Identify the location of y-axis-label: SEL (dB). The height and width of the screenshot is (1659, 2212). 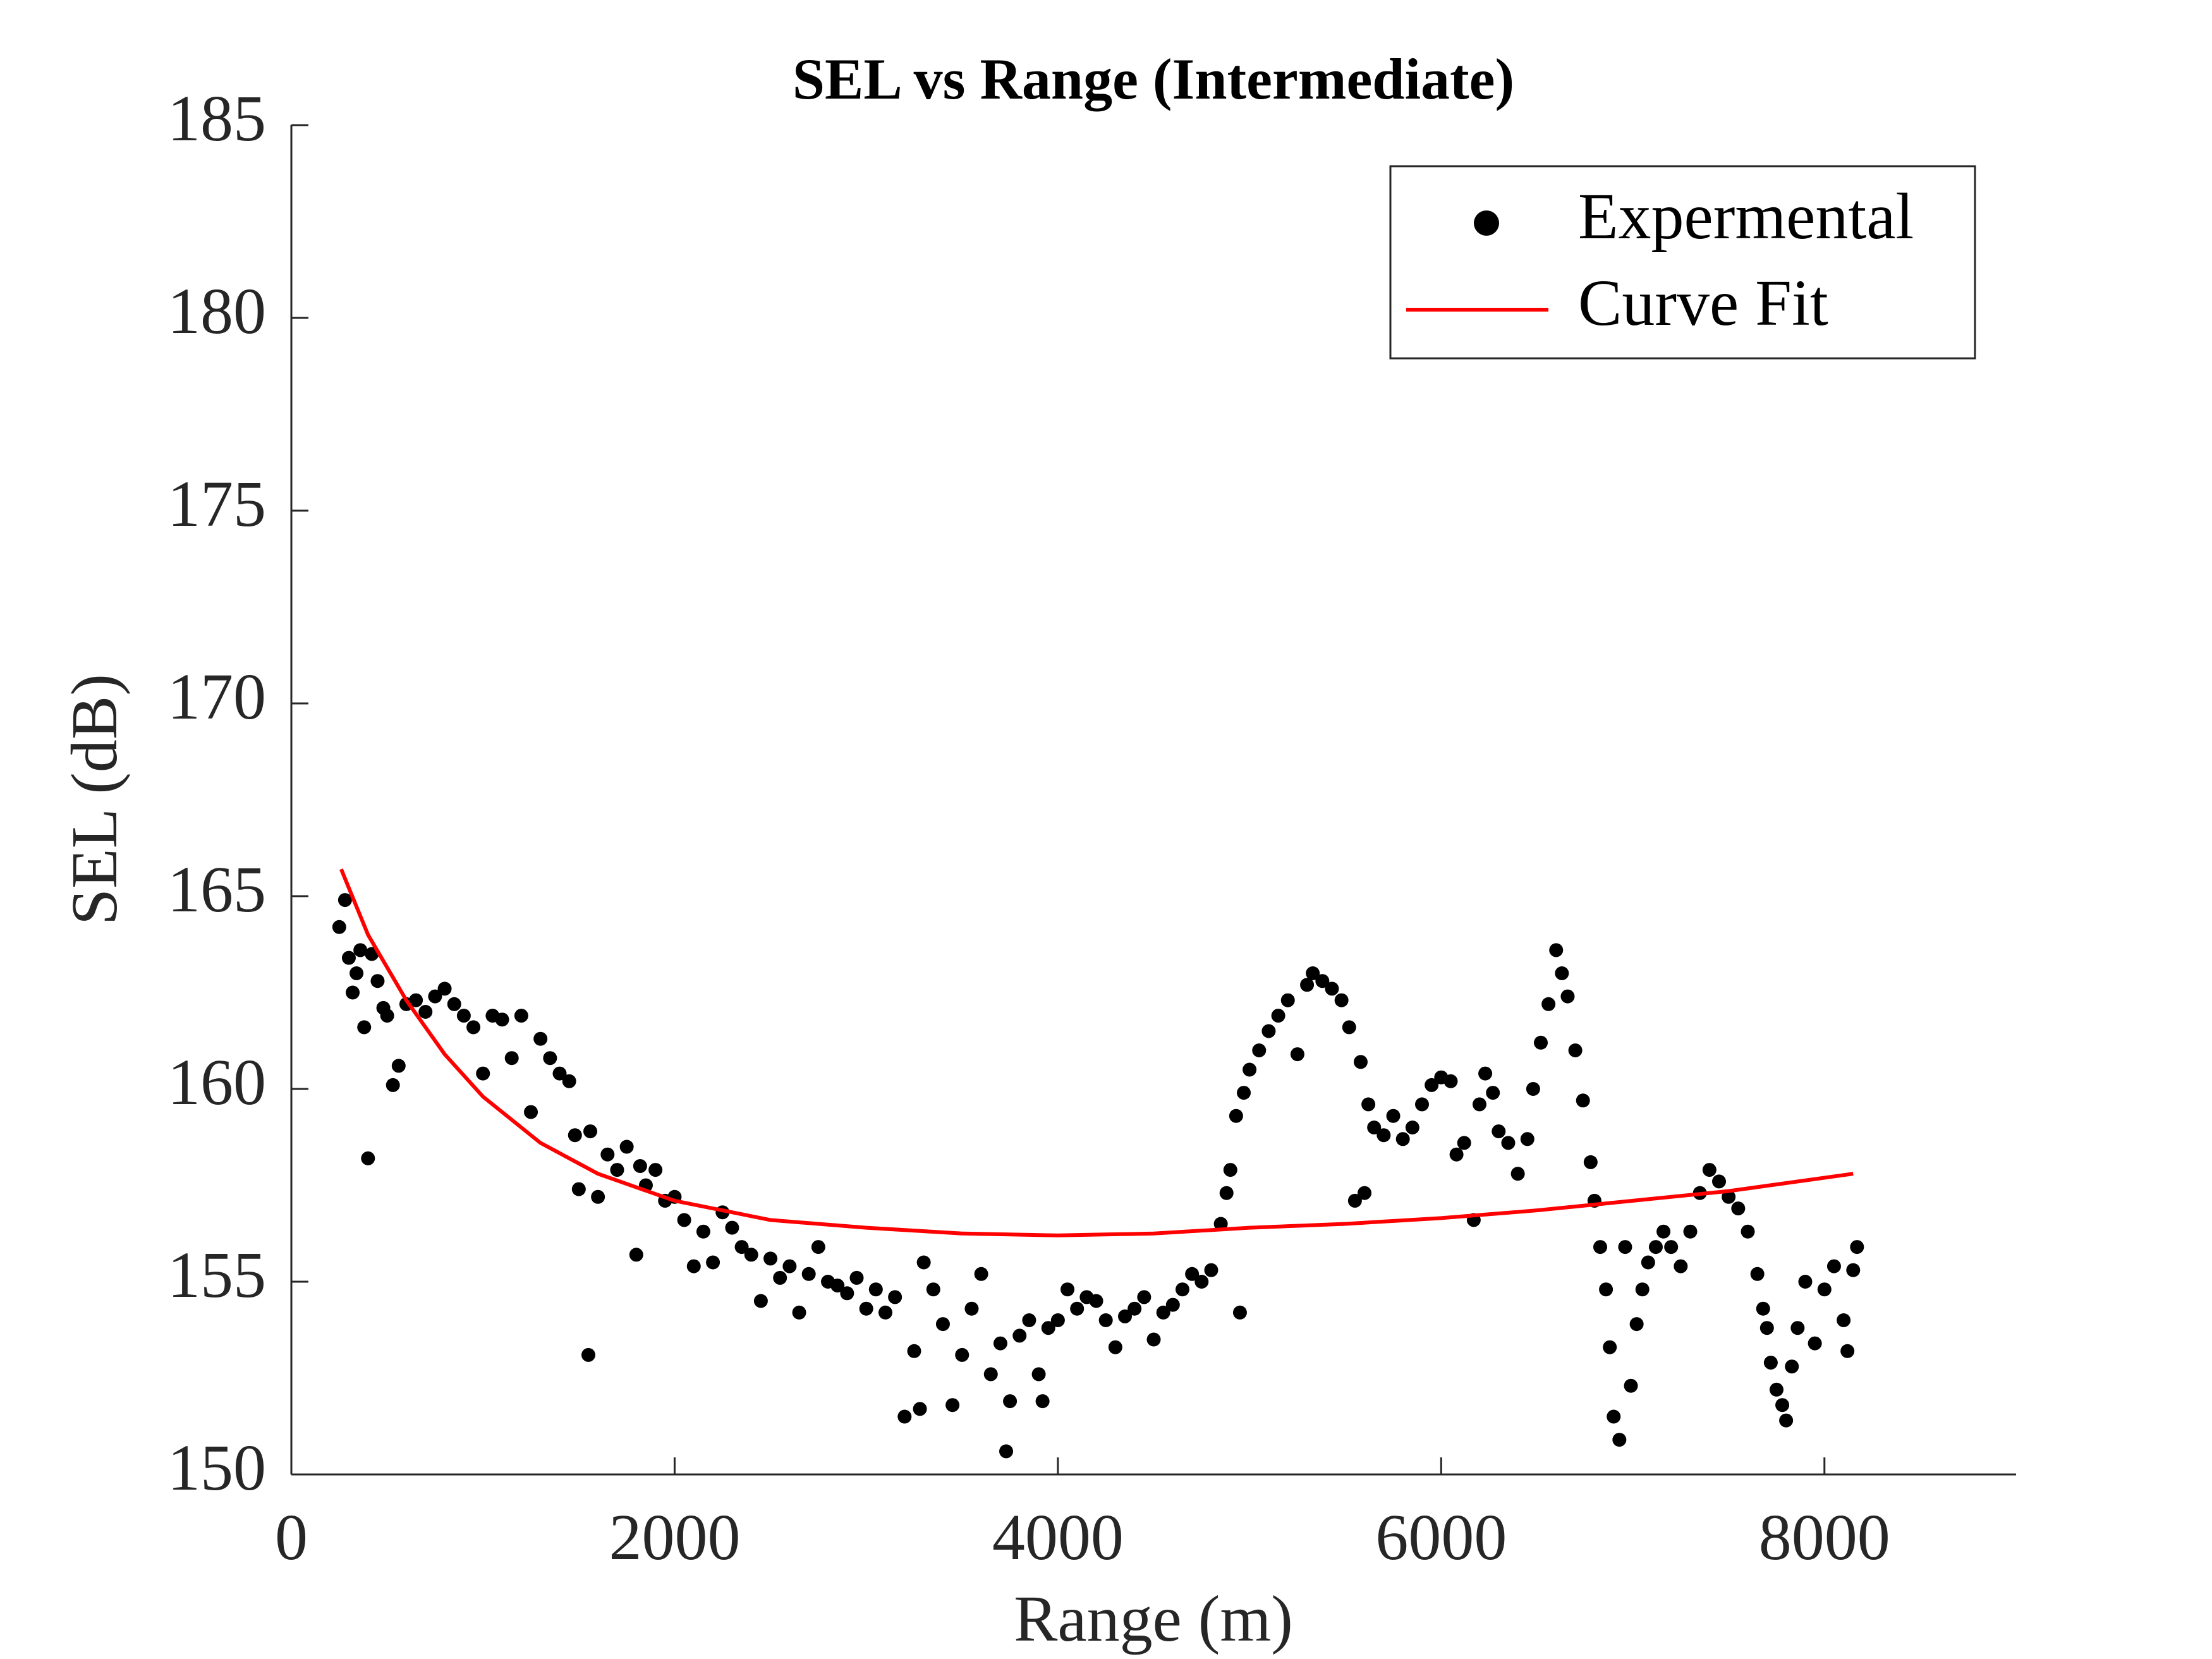
(95, 799).